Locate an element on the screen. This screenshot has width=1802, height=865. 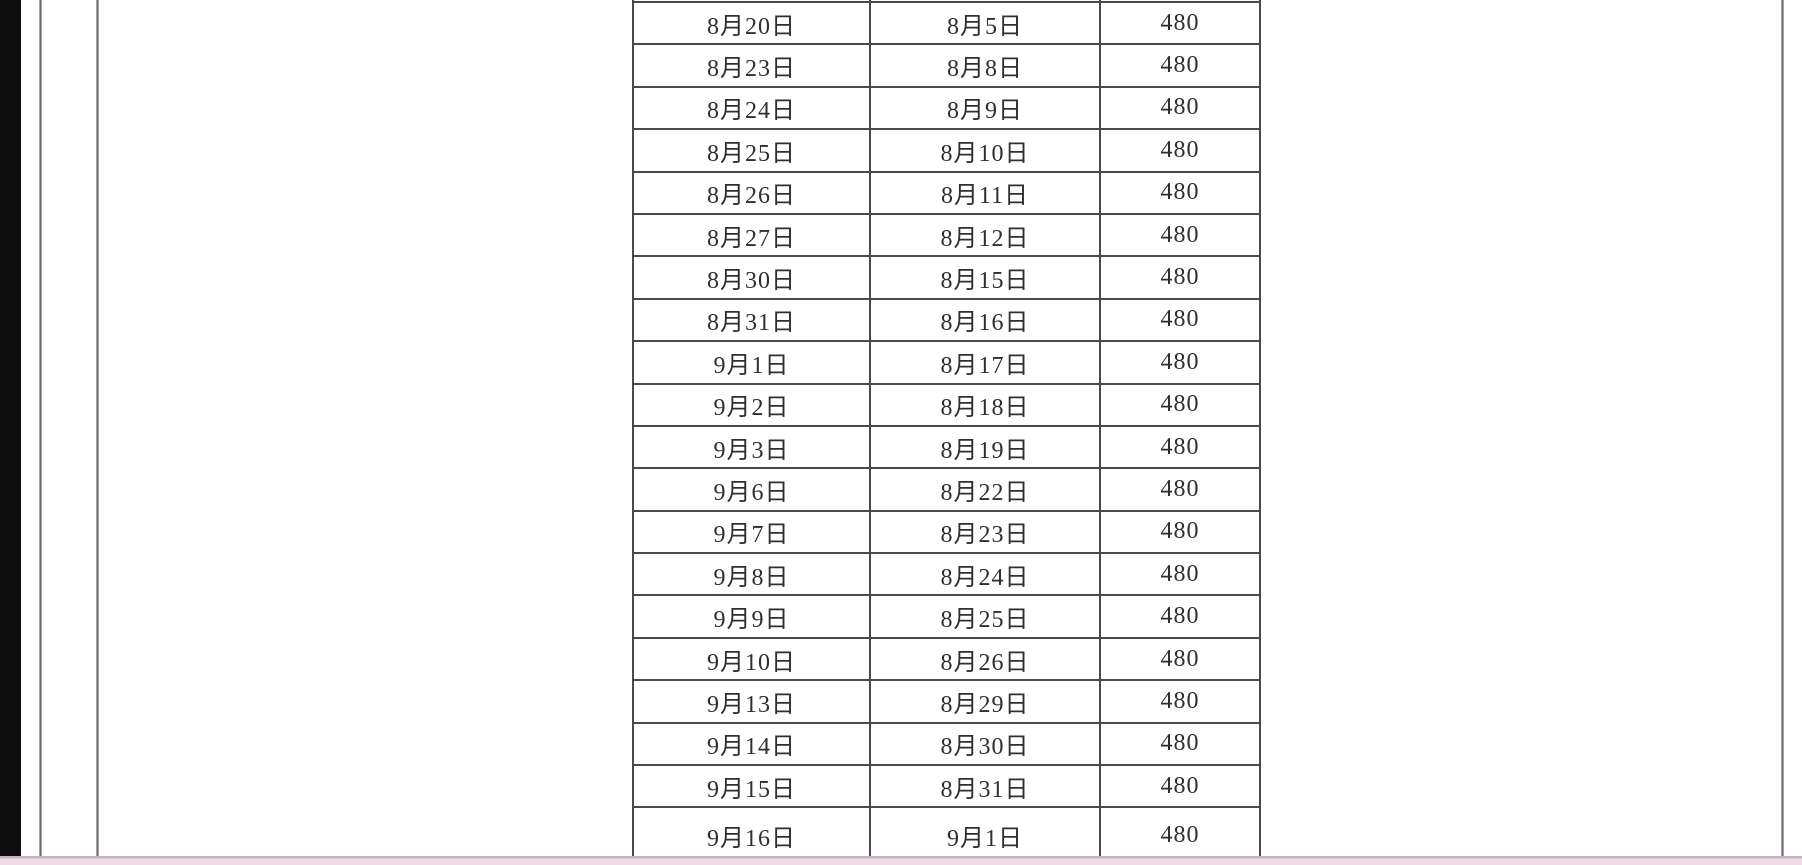
table-row: 9月15日 8月31日 480 is located at coordinates (946, 786).